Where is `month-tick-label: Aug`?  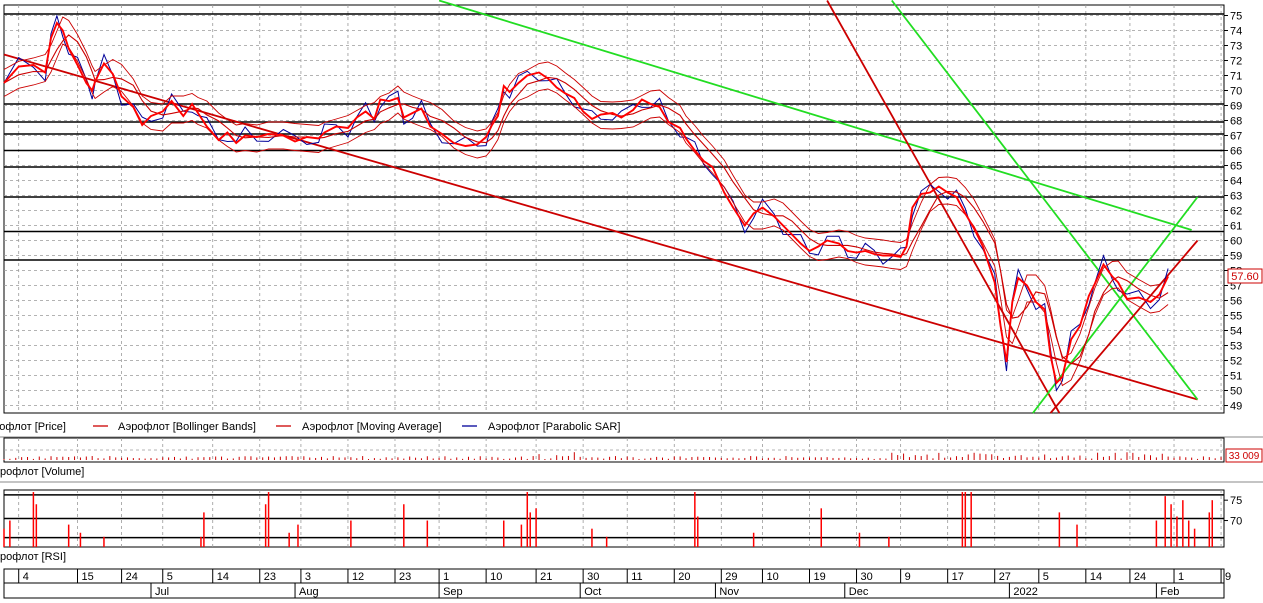
month-tick-label: Aug is located at coordinates (309, 592).